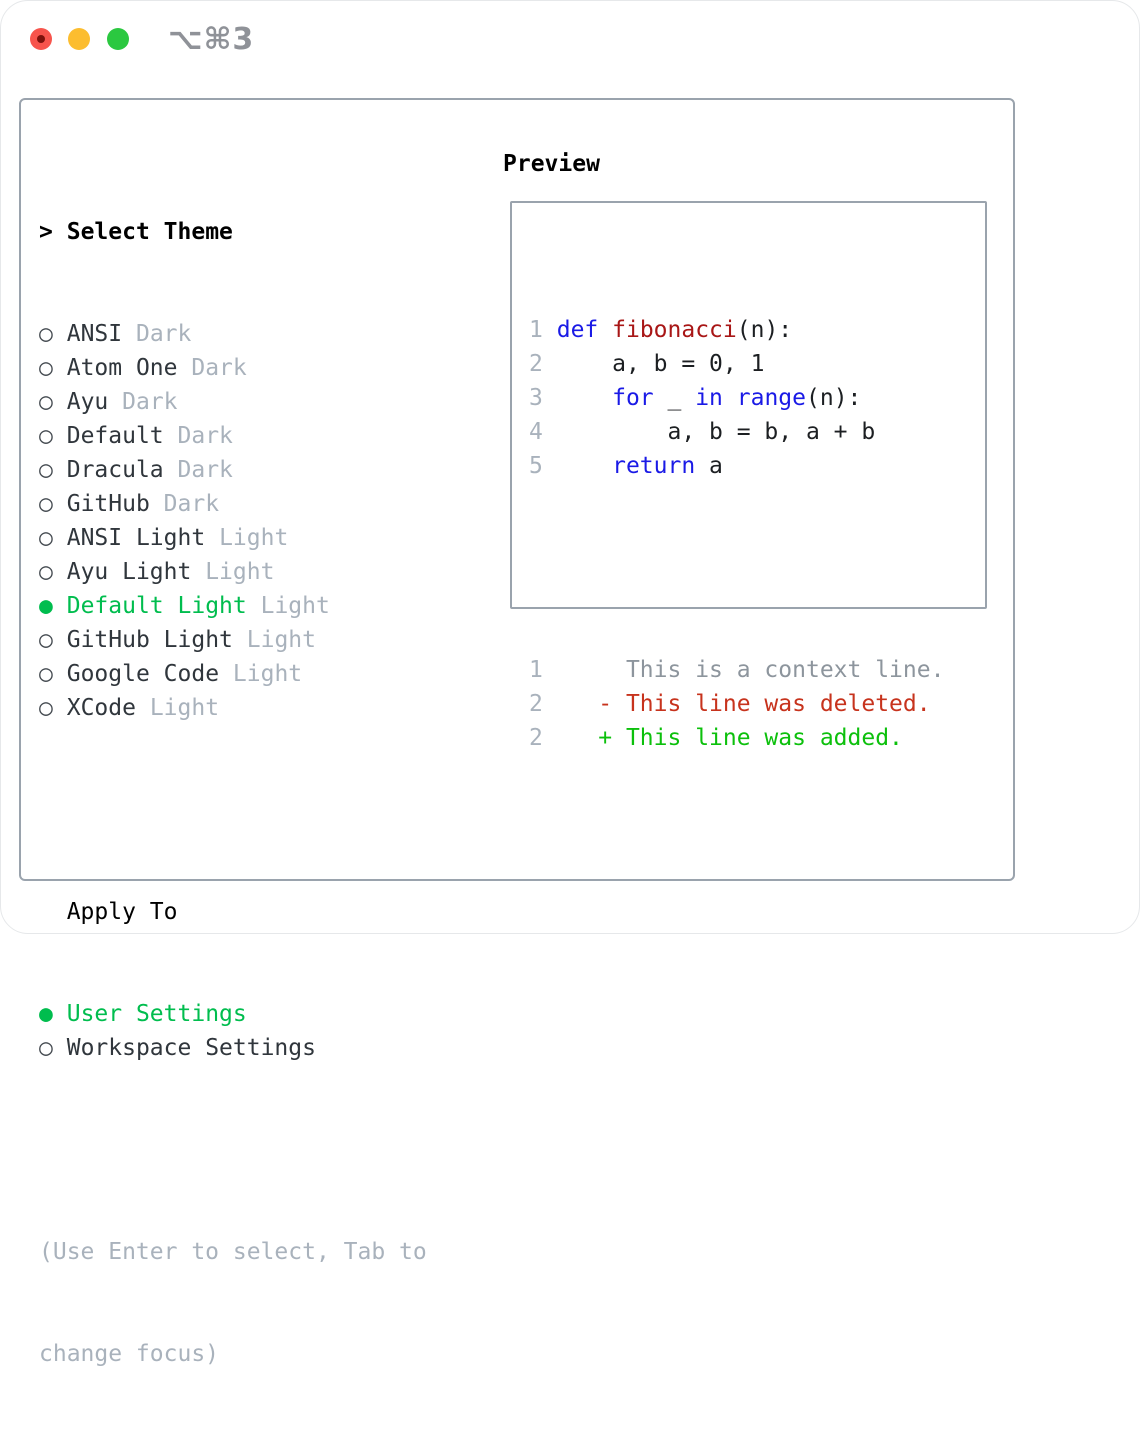 The height and width of the screenshot is (1439, 1140). I want to click on apply-option-user-settings: ● User Settings, so click(233, 1014).